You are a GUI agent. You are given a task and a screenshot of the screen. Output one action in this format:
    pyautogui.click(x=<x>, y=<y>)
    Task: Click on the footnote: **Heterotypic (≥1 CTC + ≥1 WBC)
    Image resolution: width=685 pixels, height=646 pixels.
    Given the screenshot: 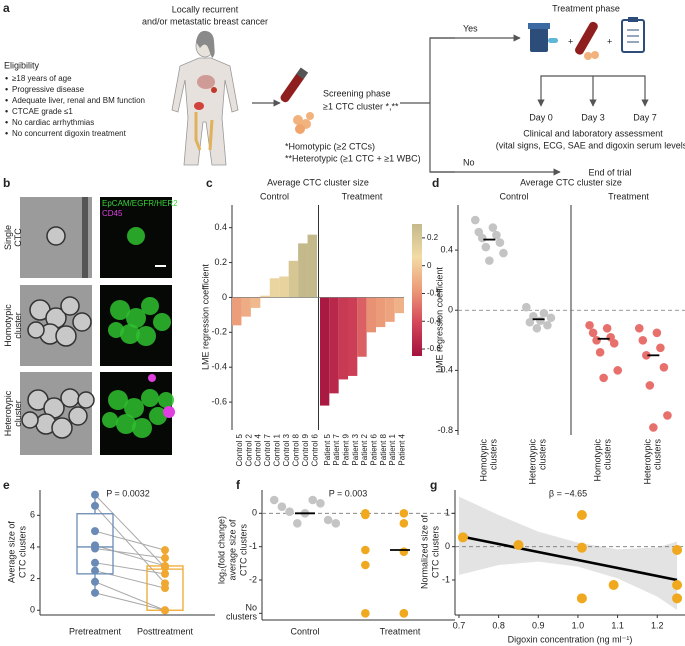 What is the action you would take?
    pyautogui.click(x=353, y=158)
    